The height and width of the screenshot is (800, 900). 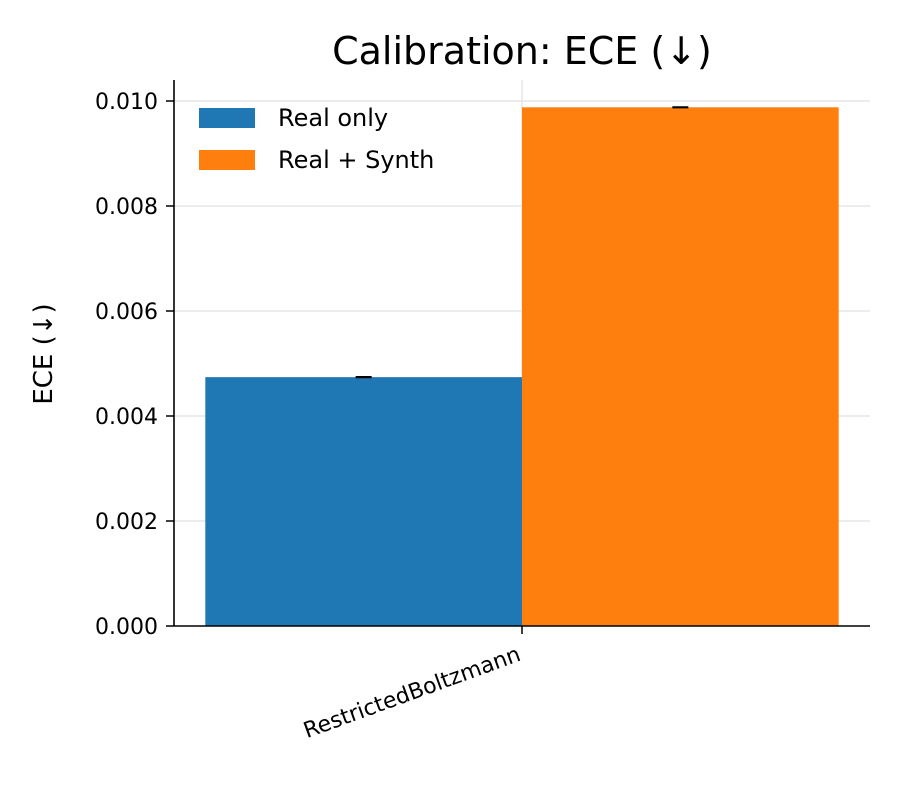 I want to click on bar, so click(x=363, y=501).